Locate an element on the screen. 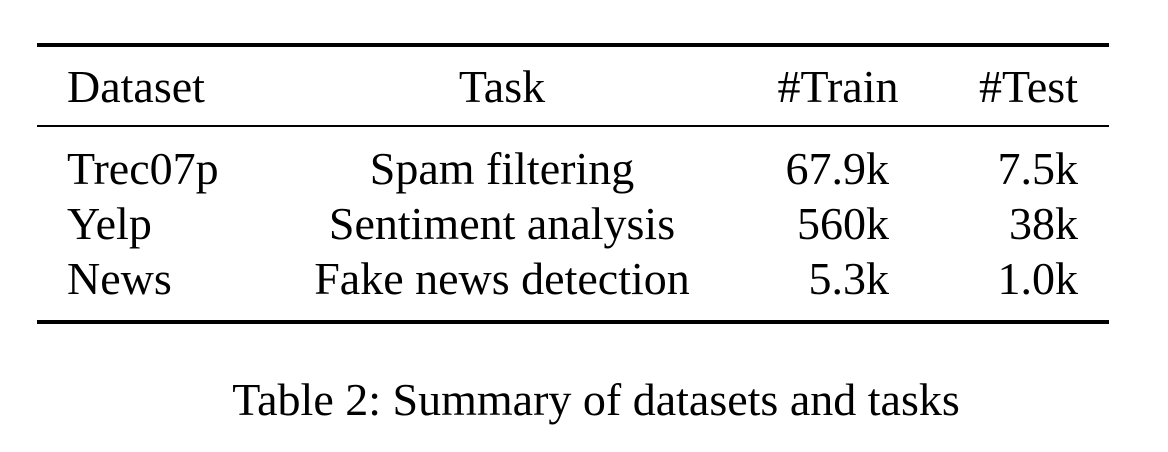 This screenshot has height=452, width=1168. cell-dataset: Trec07p is located at coordinates (143, 168).